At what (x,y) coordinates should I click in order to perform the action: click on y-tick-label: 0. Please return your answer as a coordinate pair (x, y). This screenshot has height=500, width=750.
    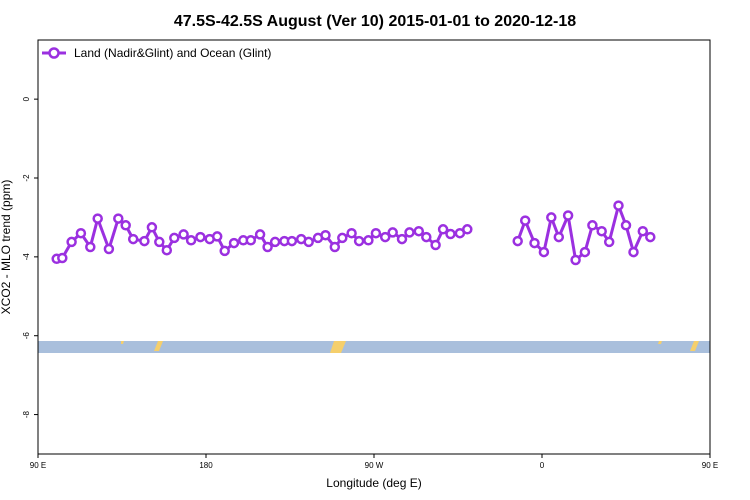
    Looking at the image, I should click on (26, 98).